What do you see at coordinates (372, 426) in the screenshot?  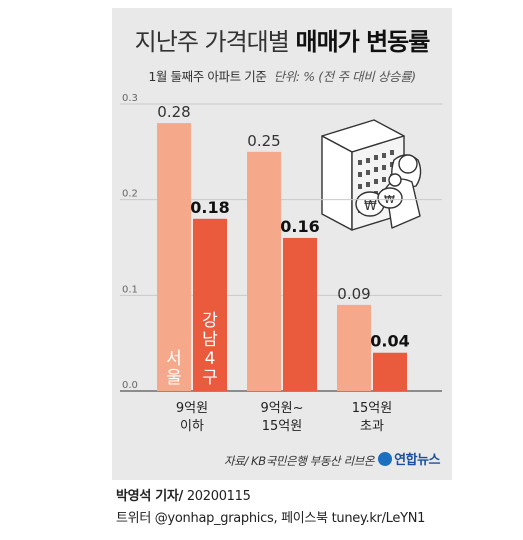 I see `x-tick-label: 초과` at bounding box center [372, 426].